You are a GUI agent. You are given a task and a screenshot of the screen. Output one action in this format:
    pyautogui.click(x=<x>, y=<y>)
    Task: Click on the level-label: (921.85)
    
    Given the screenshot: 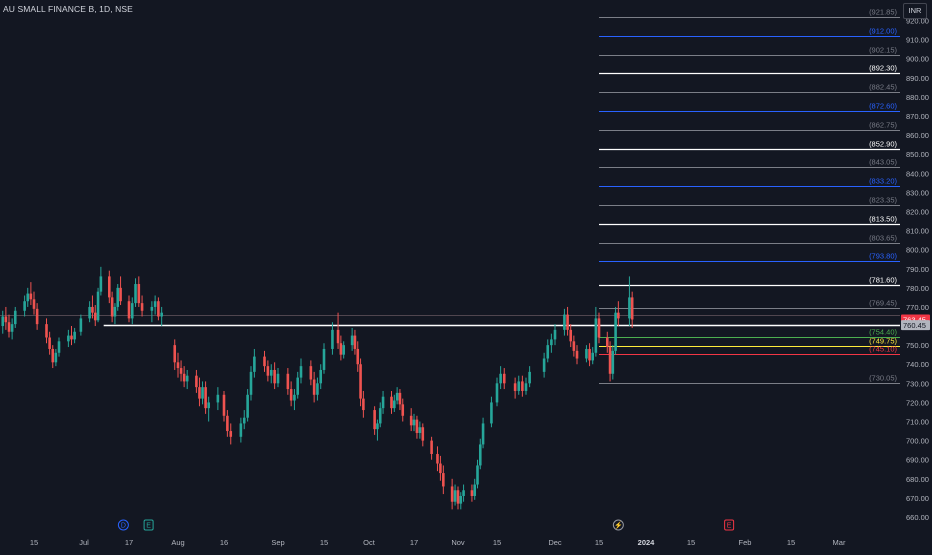 What is the action you would take?
    pyautogui.click(x=883, y=12)
    